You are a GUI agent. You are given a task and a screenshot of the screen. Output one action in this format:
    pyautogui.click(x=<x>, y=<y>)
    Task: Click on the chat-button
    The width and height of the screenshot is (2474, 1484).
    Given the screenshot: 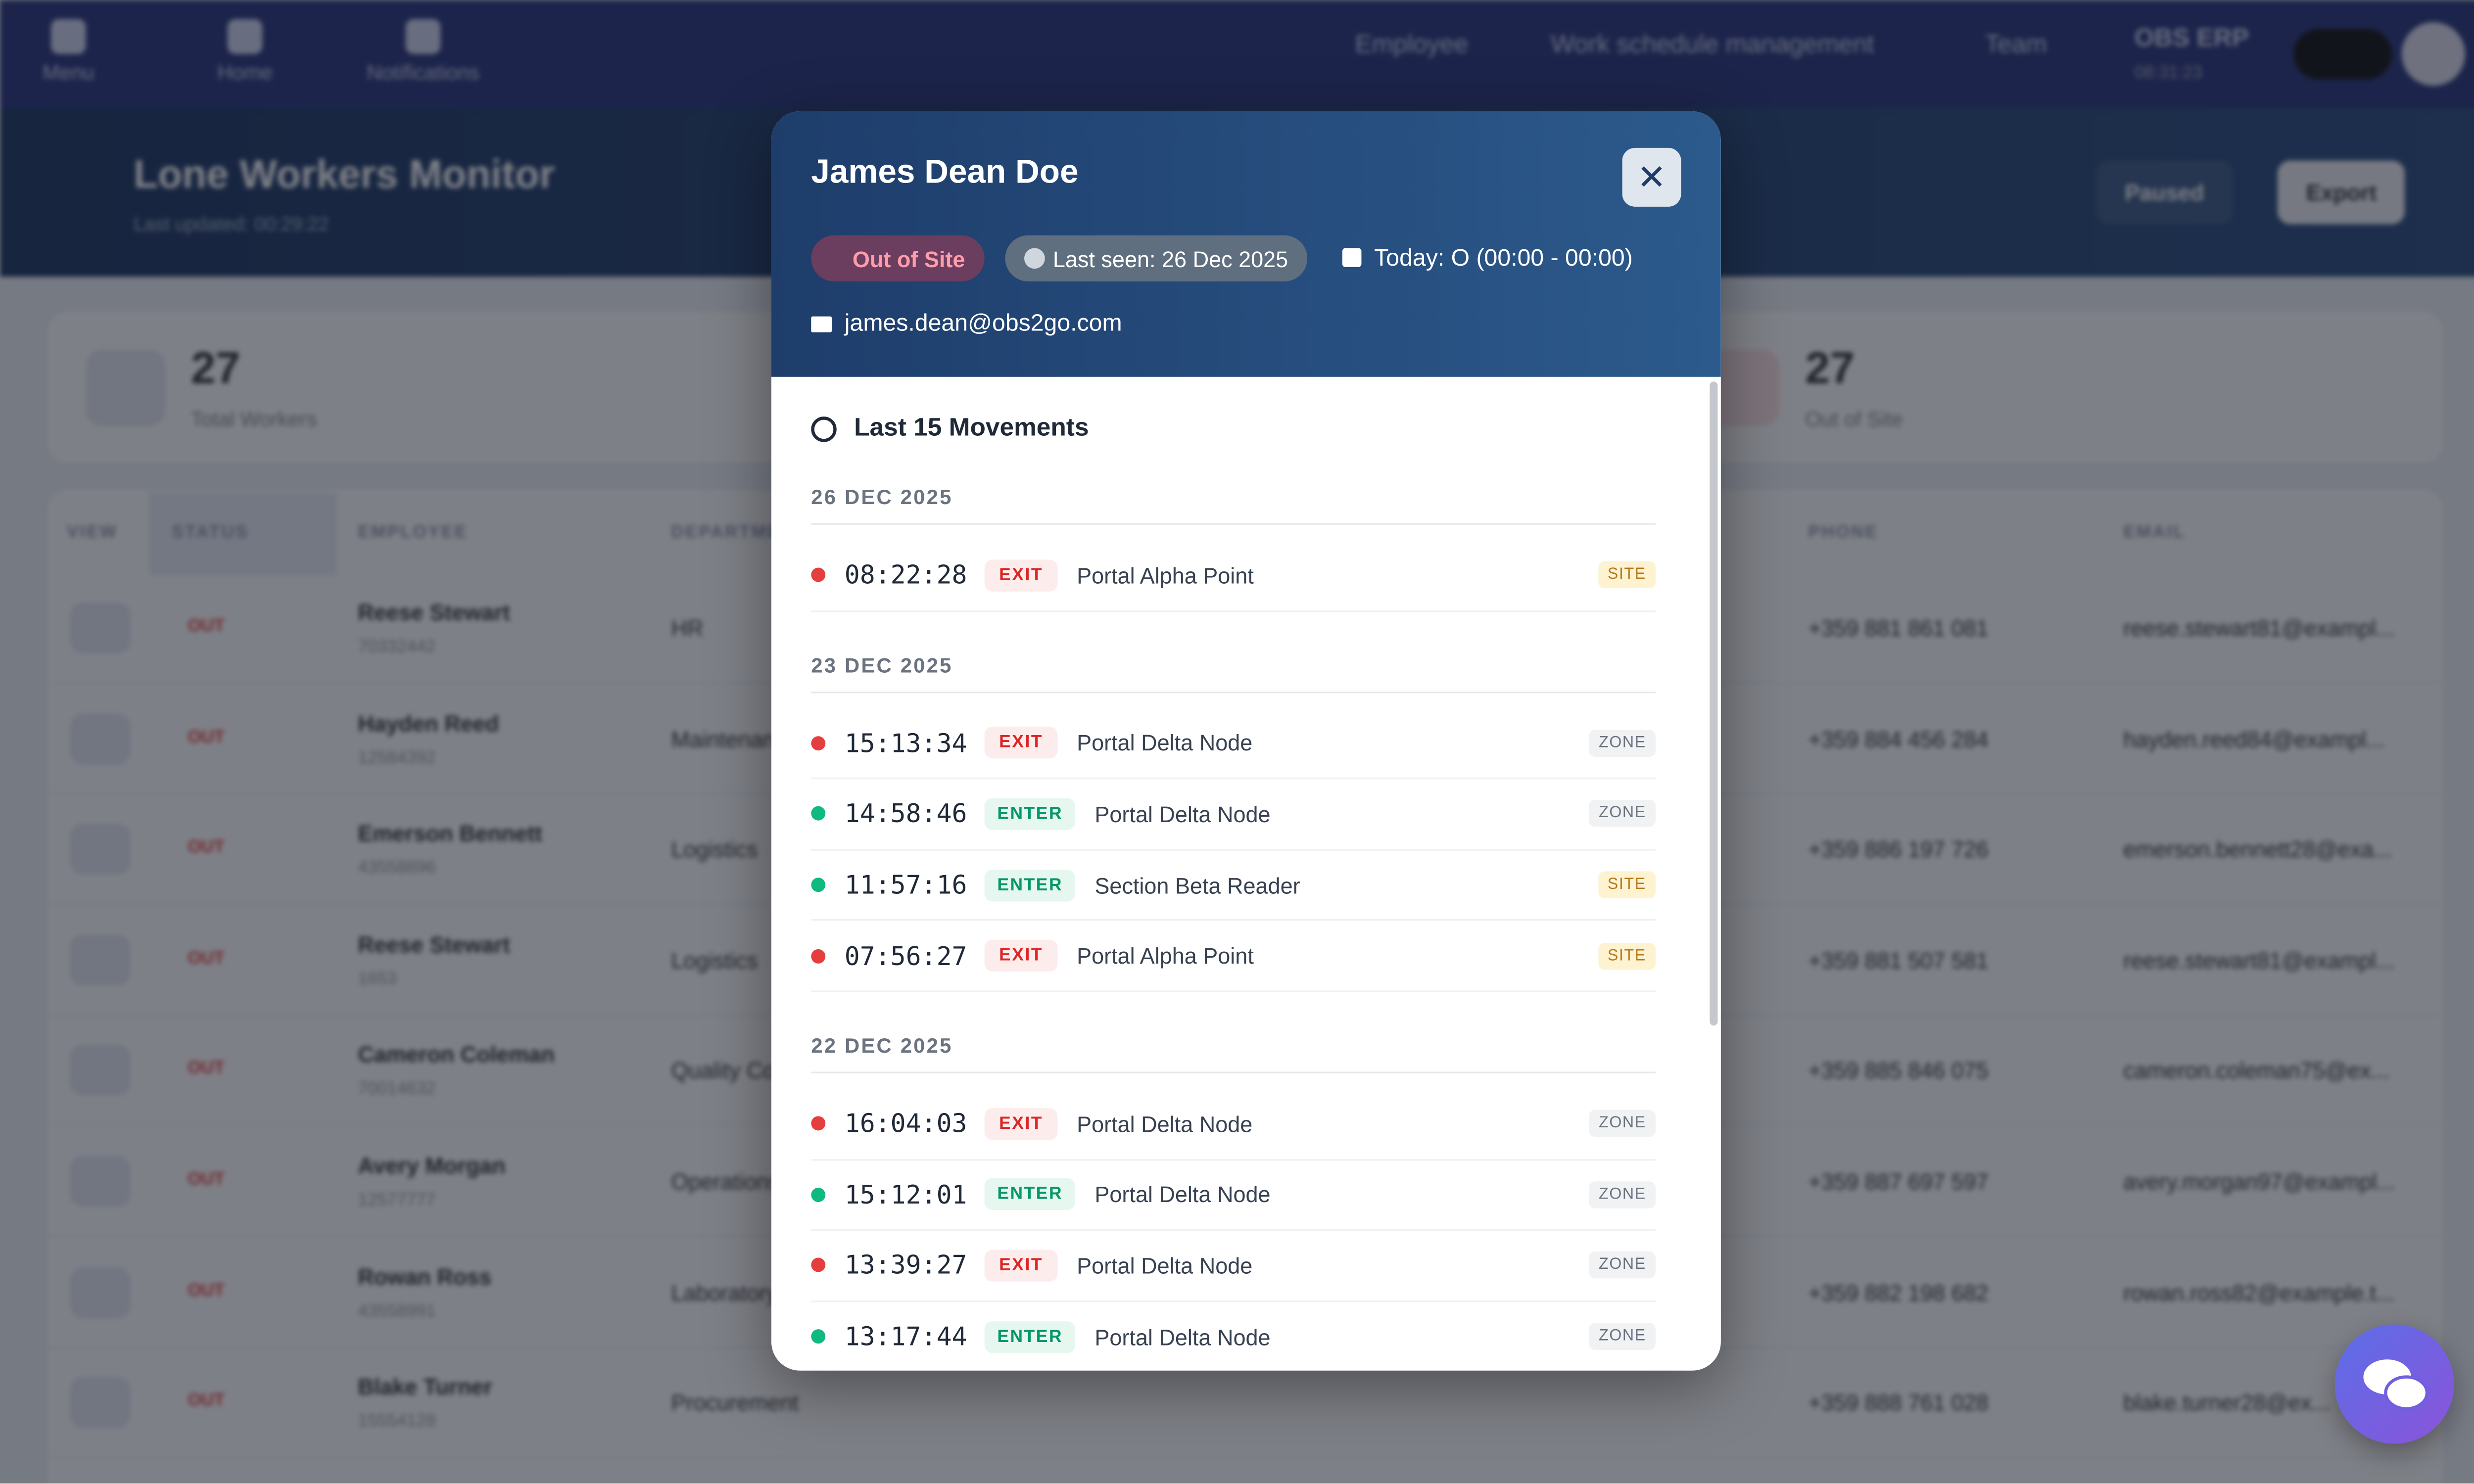 What is the action you would take?
    pyautogui.click(x=2394, y=1384)
    